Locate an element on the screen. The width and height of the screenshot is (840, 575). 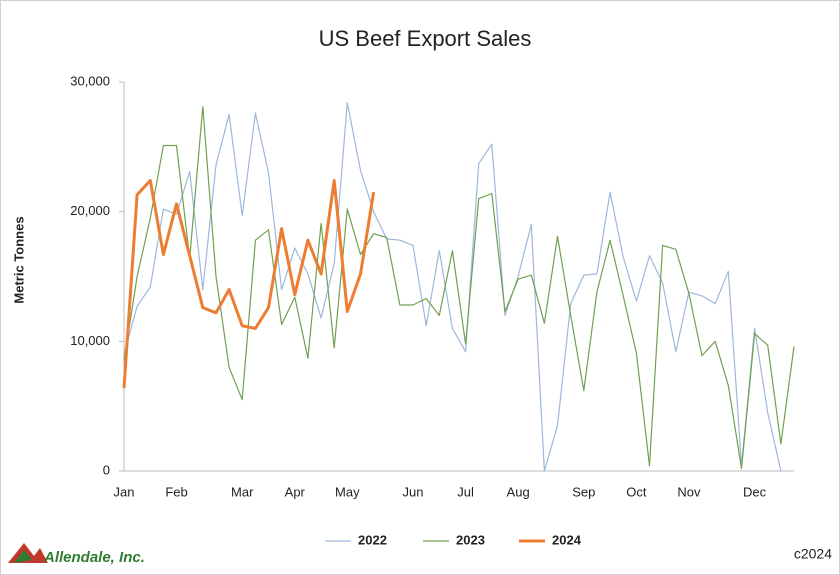
chart-title: US Beef Export Sales is located at coordinates (425, 38).